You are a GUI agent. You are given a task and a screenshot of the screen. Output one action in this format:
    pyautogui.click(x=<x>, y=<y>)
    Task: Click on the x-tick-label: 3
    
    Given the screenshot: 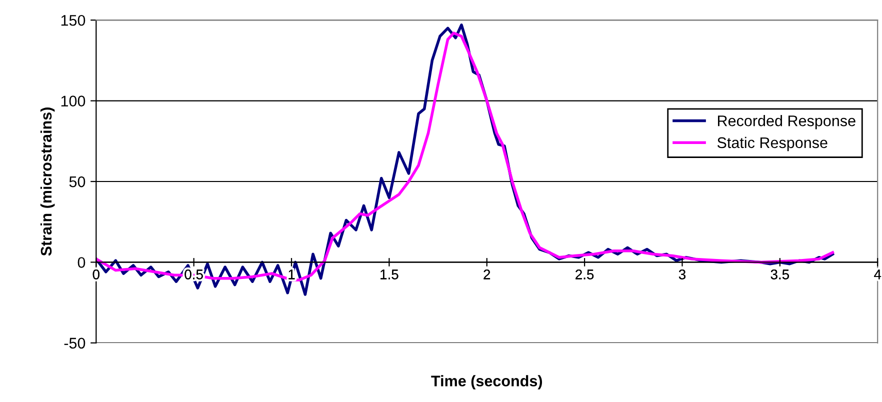 What is the action you would take?
    pyautogui.click(x=682, y=275)
    